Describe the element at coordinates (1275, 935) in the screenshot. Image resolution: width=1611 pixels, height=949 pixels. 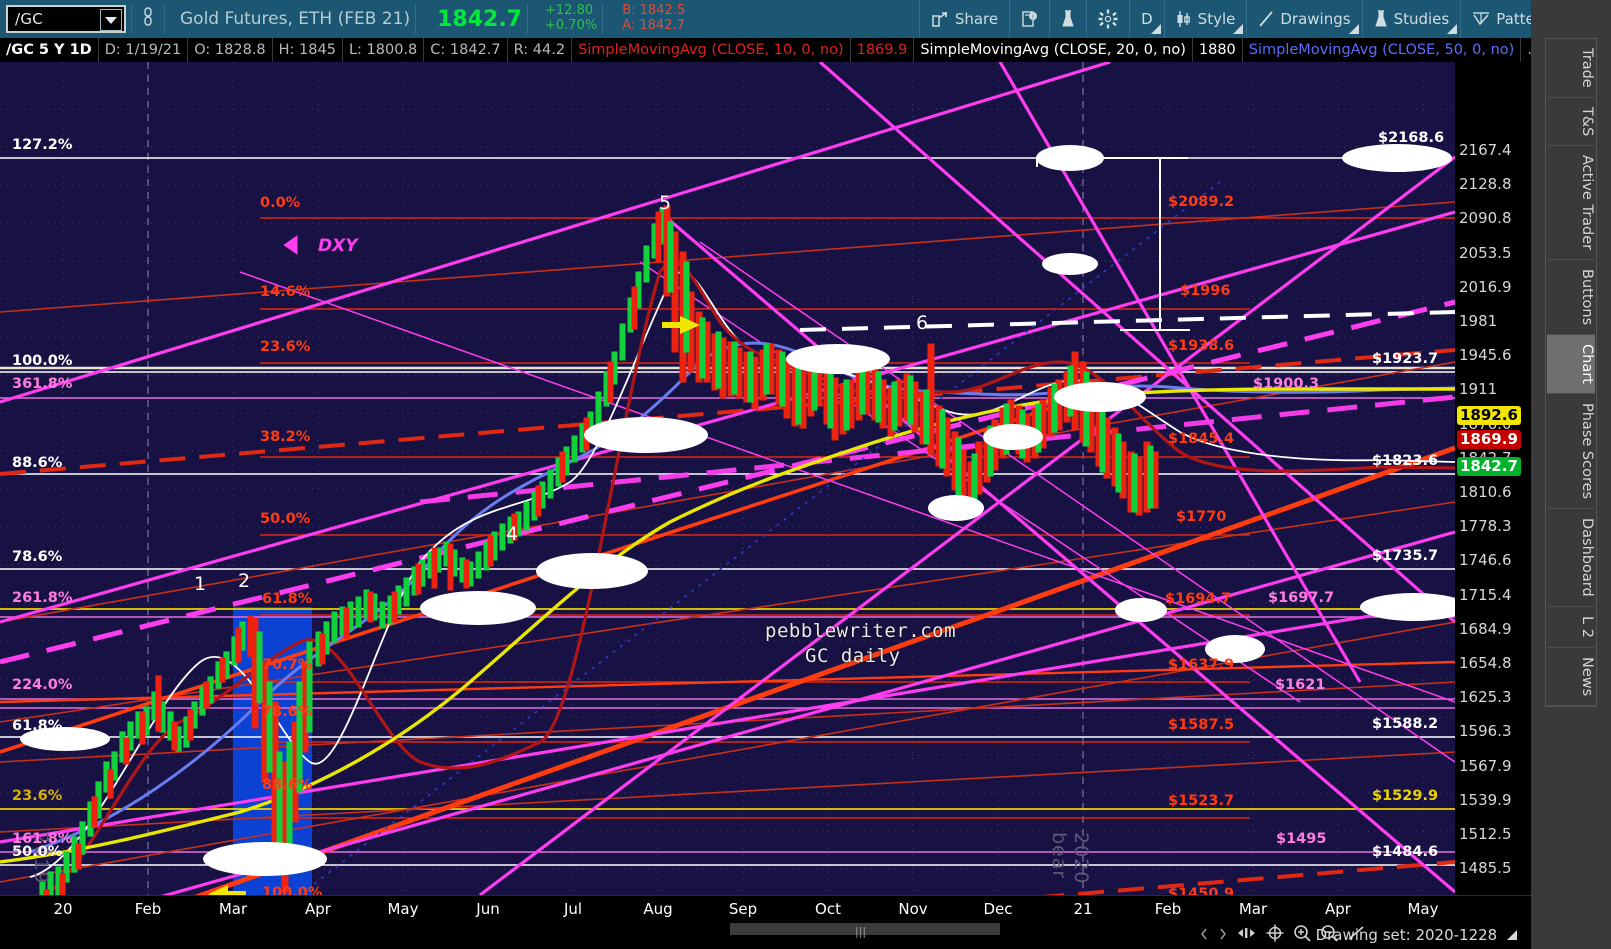
I see `crosshair-icon` at that location.